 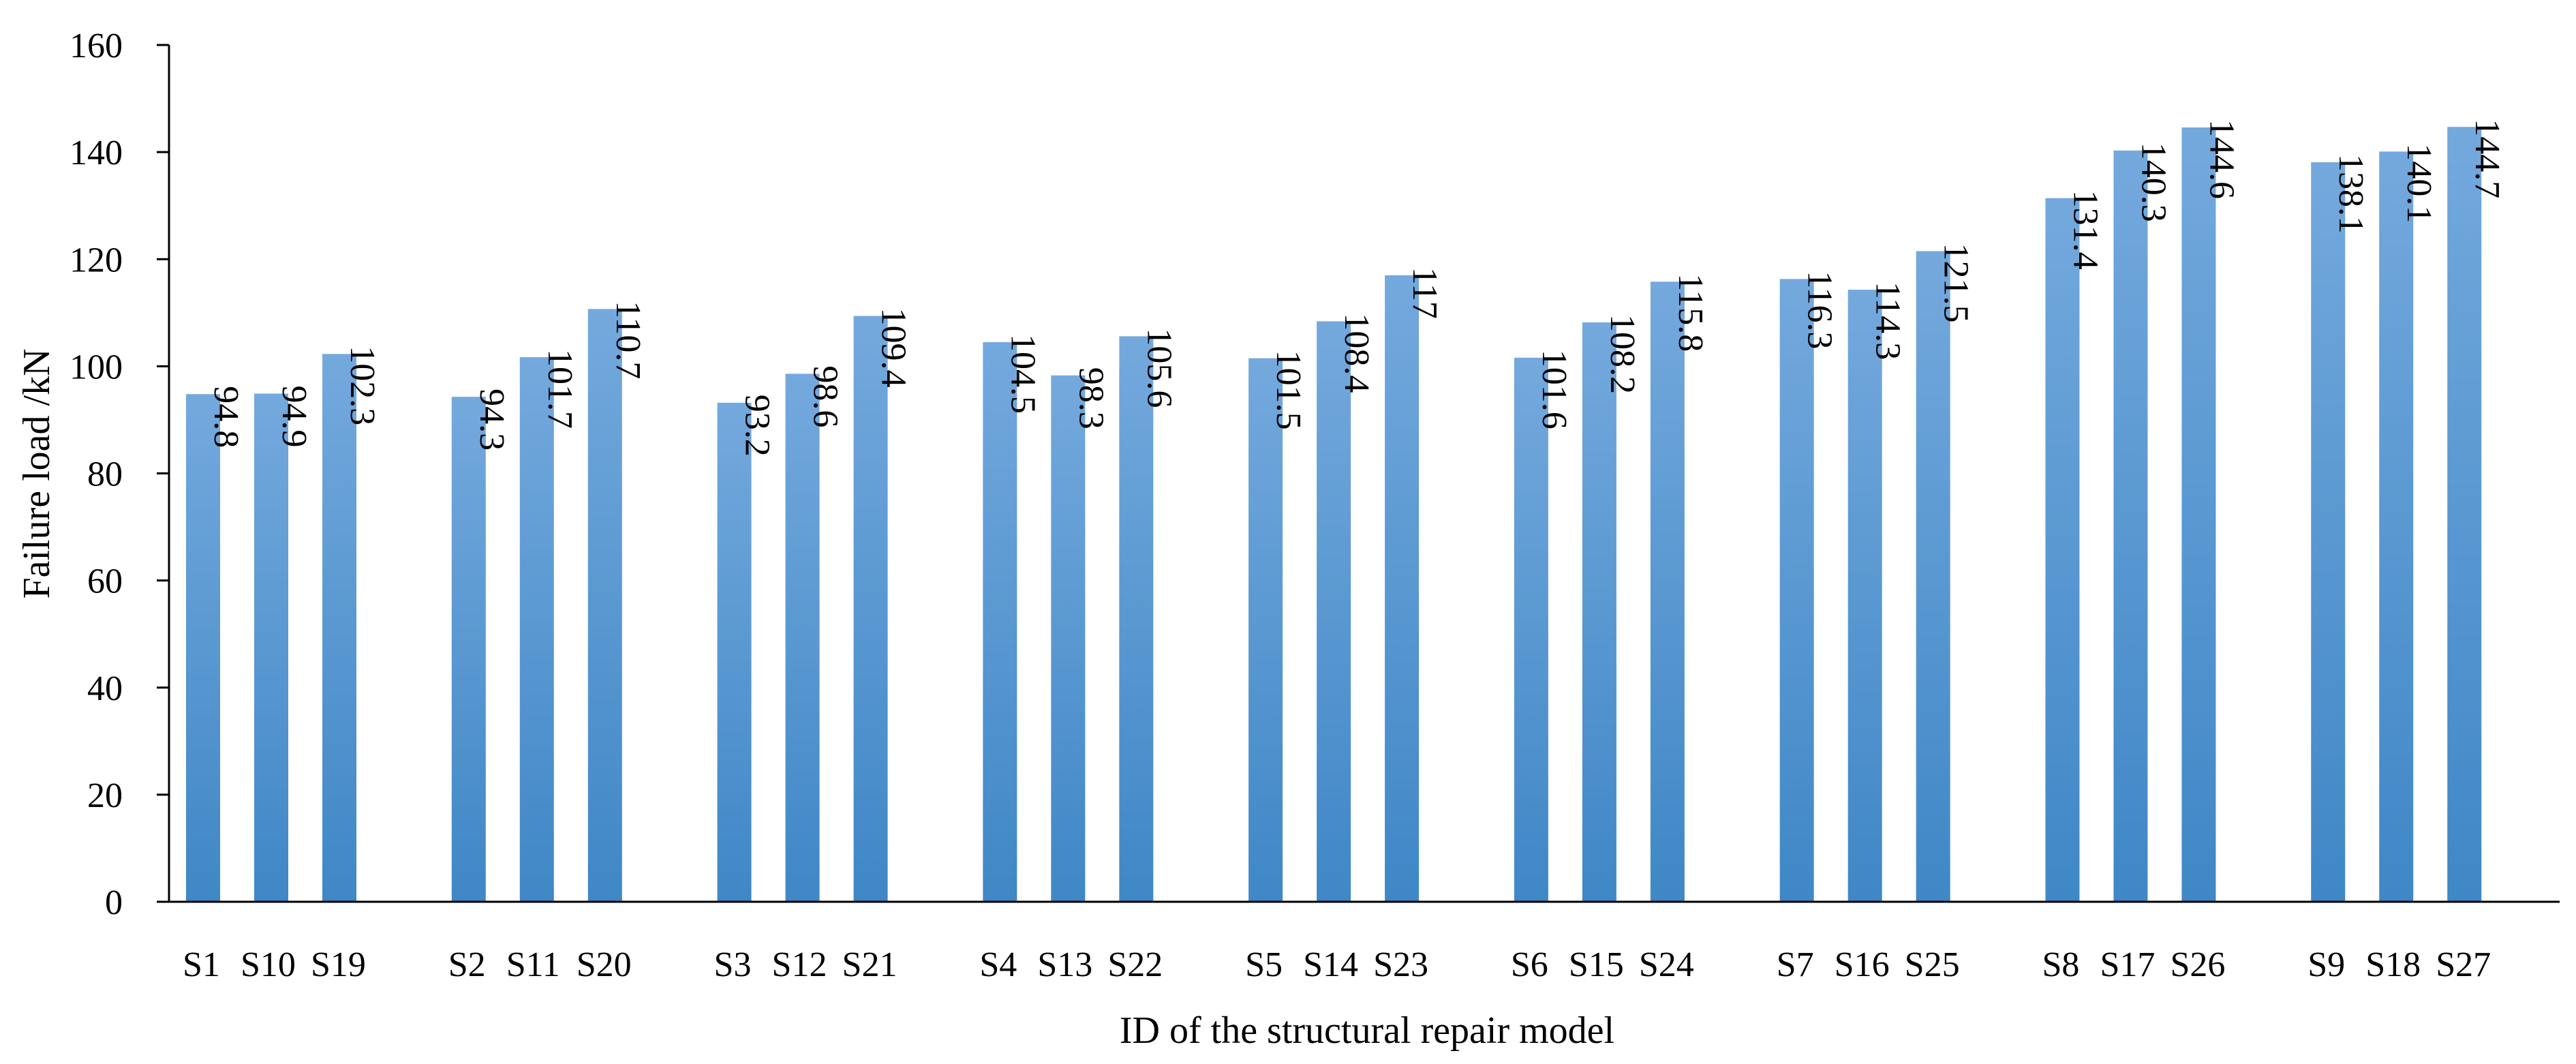 What do you see at coordinates (1425, 293) in the screenshot?
I see `data-label-S23: 117` at bounding box center [1425, 293].